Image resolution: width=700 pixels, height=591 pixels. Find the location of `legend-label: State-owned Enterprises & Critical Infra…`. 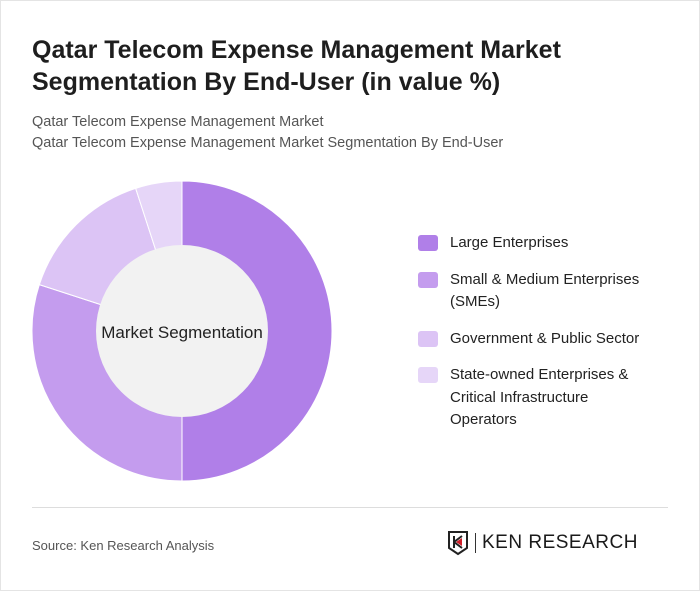

legend-label: State-owned Enterprises & Critical Infra… is located at coordinates (539, 397).